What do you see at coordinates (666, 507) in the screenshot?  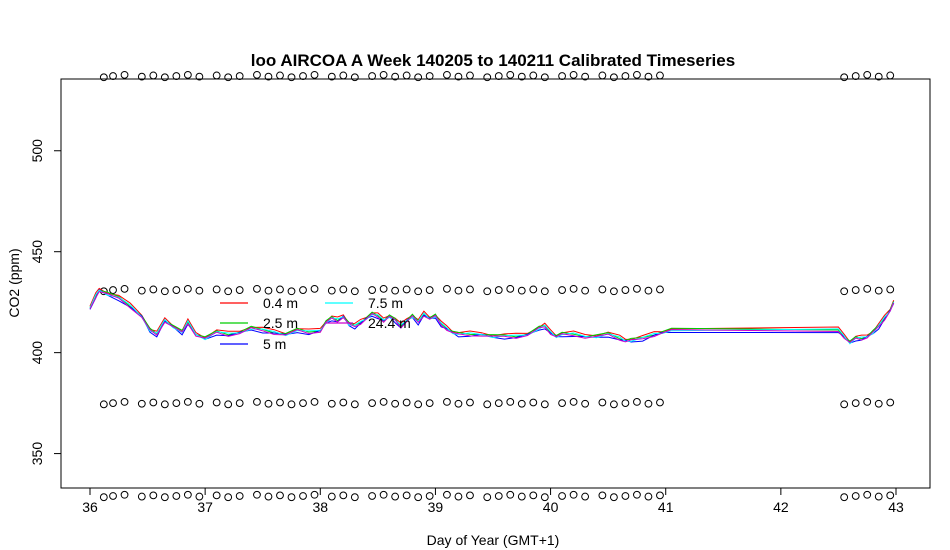 I see `x-tick-label: 41` at bounding box center [666, 507].